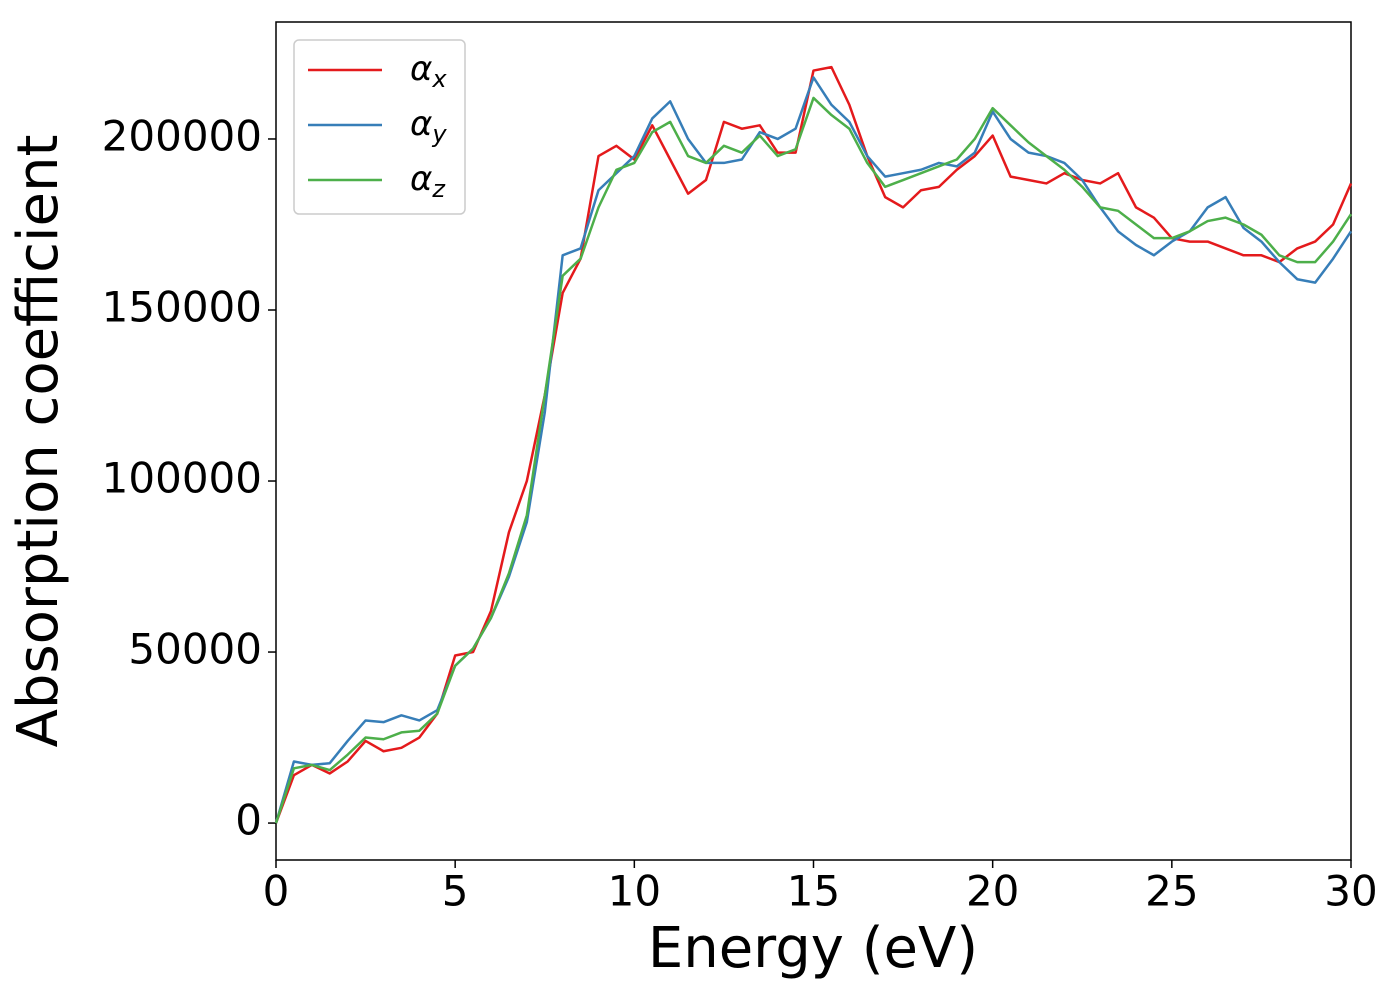 The height and width of the screenshot is (1000, 1400). I want to click on legend-label: αy, so click(428, 126).